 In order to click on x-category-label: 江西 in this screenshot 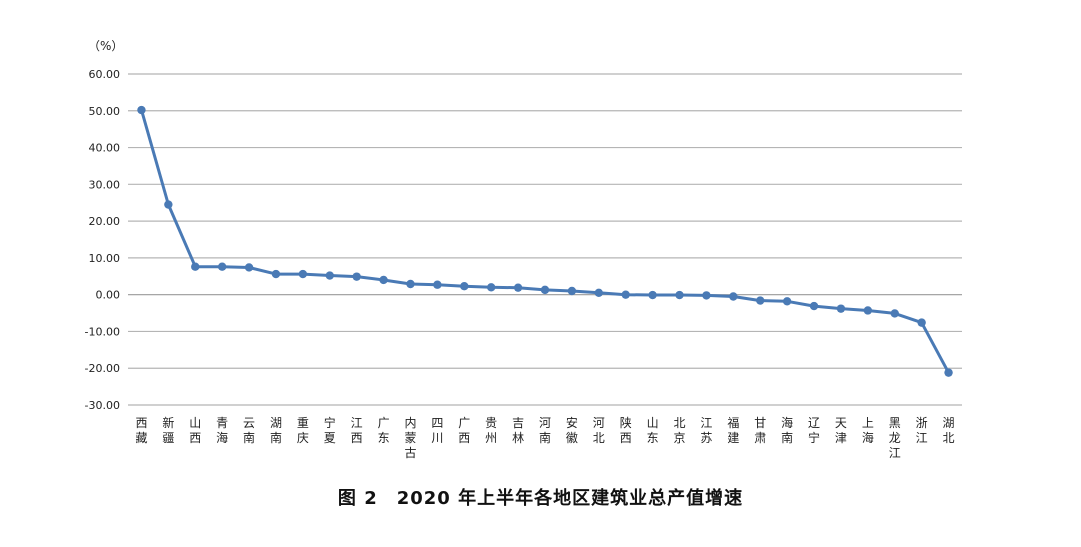, I will do `click(357, 430)`.